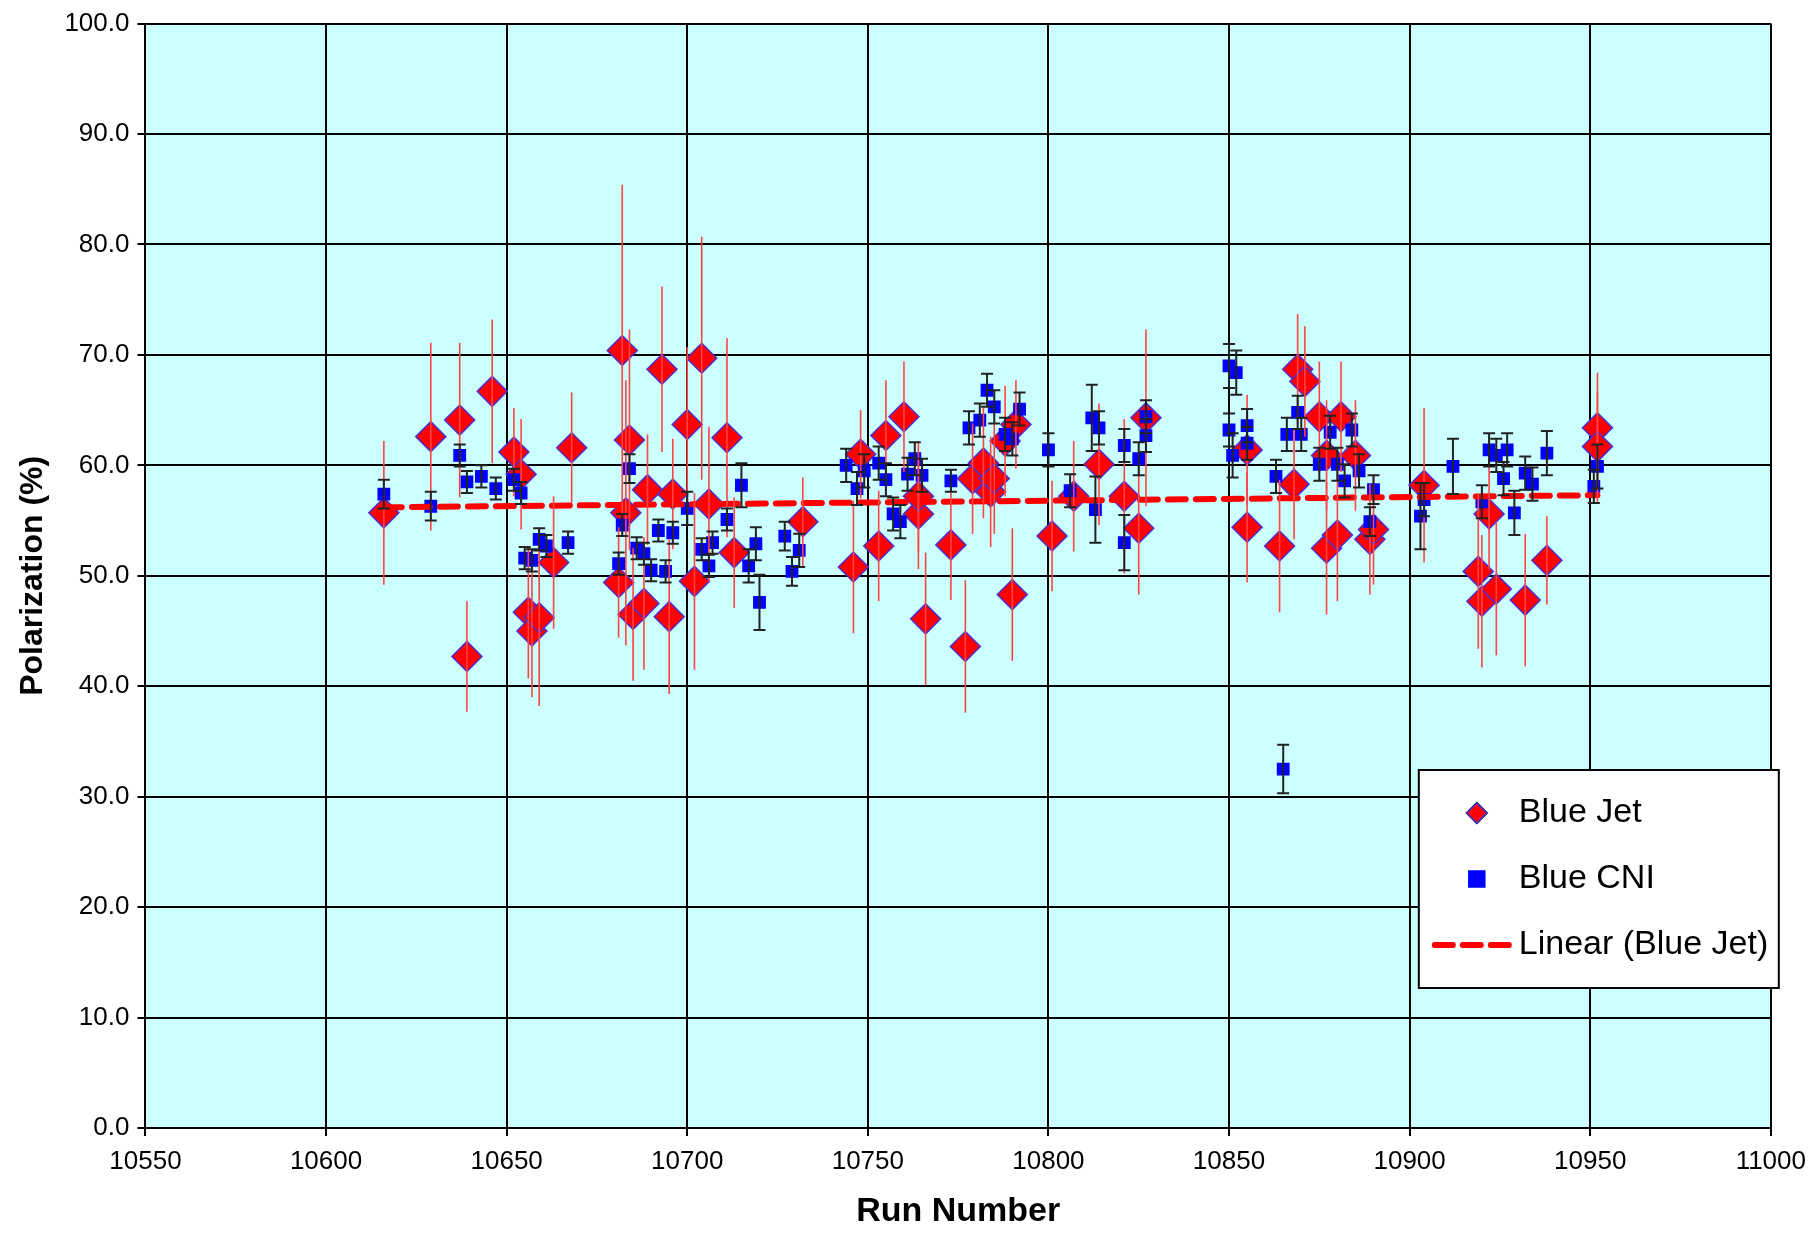  What do you see at coordinates (1409, 1159) in the screenshot?
I see `x-tick-label: 10900` at bounding box center [1409, 1159].